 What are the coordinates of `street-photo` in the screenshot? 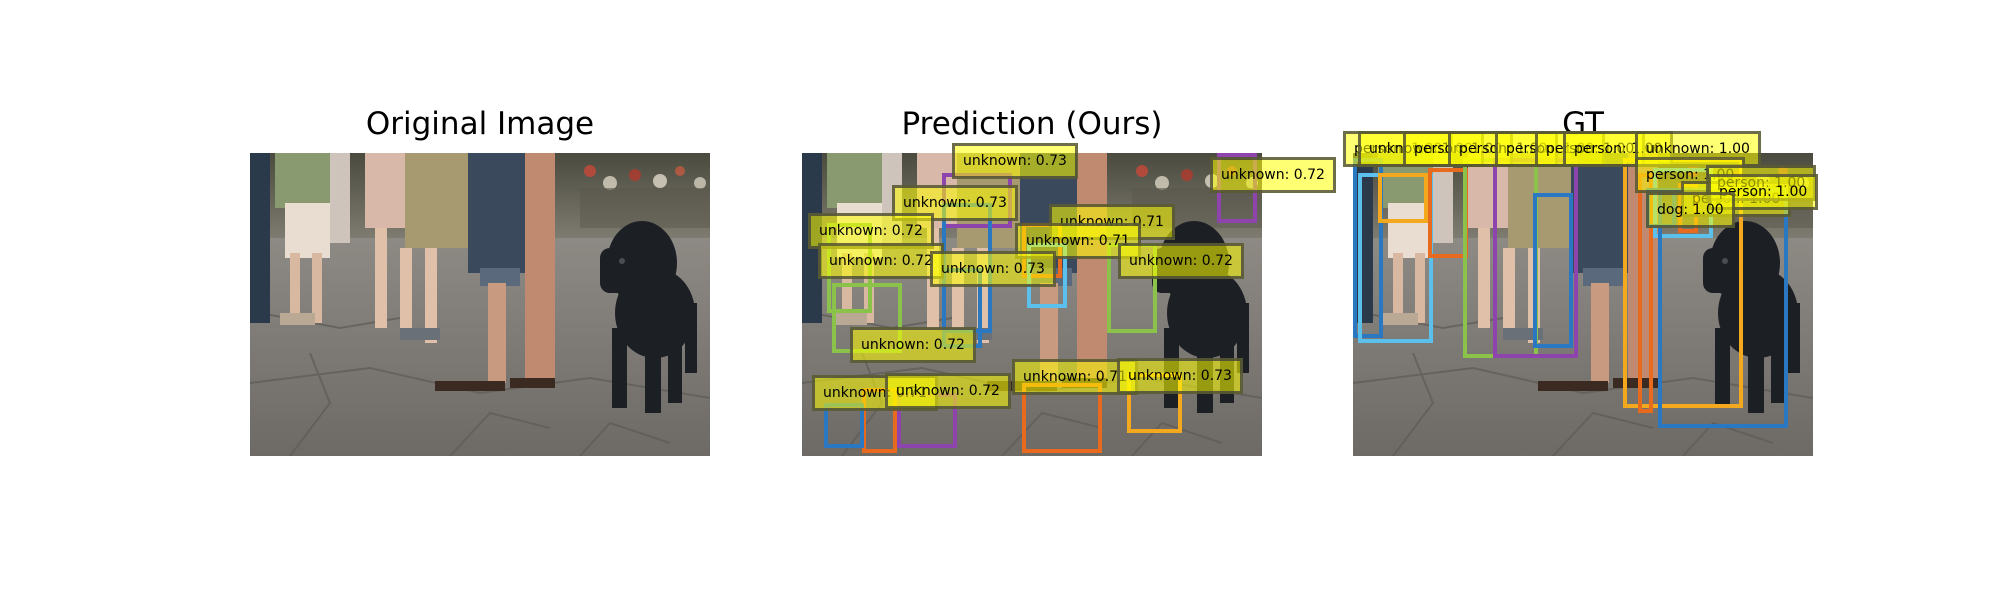 It's located at (480, 304).